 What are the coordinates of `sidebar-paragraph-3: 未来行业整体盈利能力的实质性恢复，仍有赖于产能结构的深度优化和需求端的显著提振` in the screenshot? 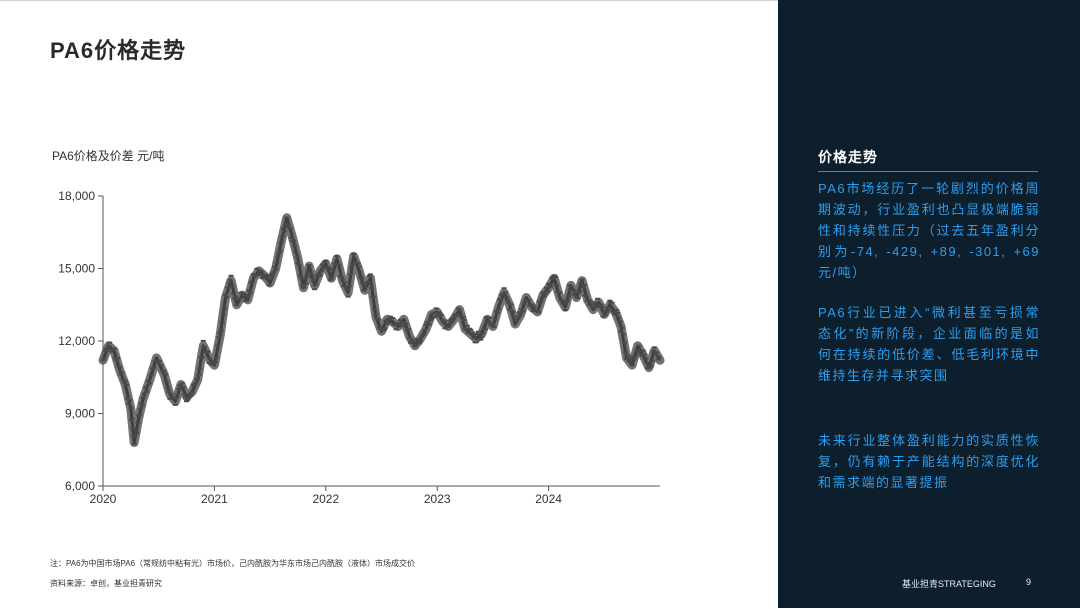 It's located at (929, 461).